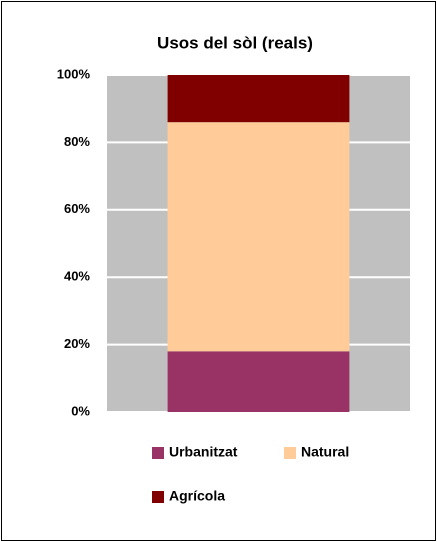  I want to click on y-tick-label: 80%, so click(77, 141).